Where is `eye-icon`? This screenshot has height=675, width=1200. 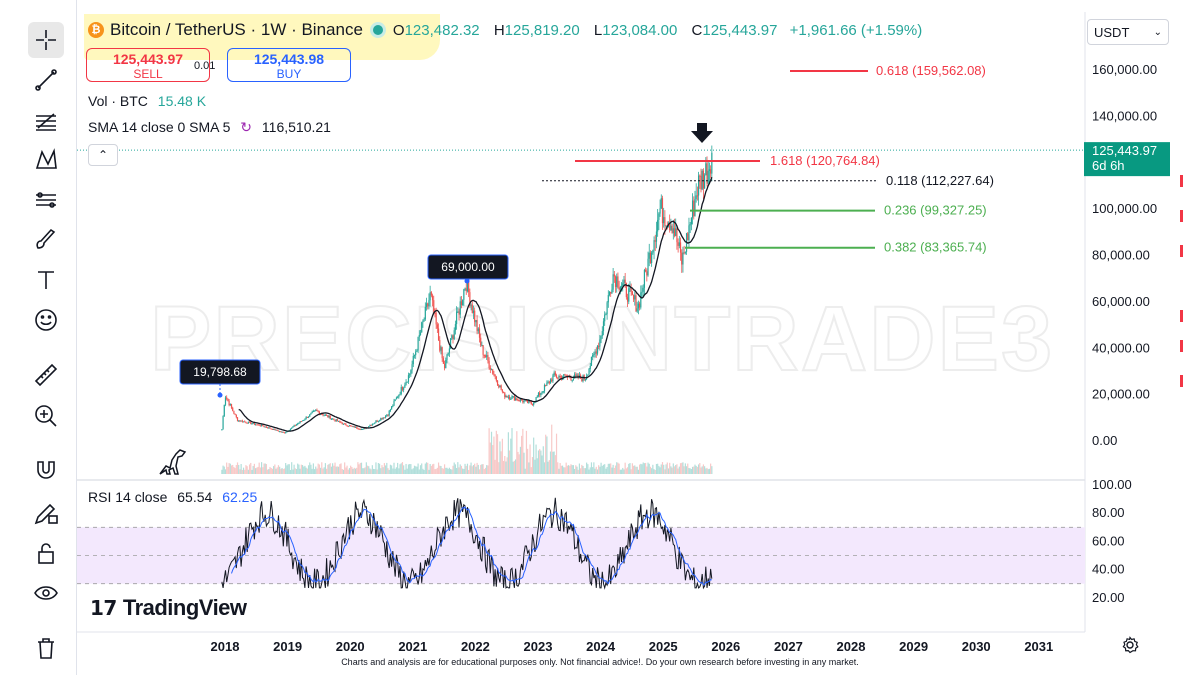
eye-icon is located at coordinates (46, 593).